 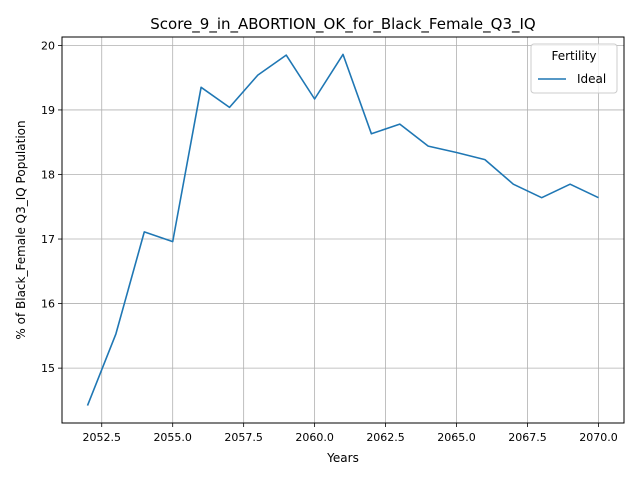 What do you see at coordinates (527, 437) in the screenshot?
I see `x-tick-label: 2067.5` at bounding box center [527, 437].